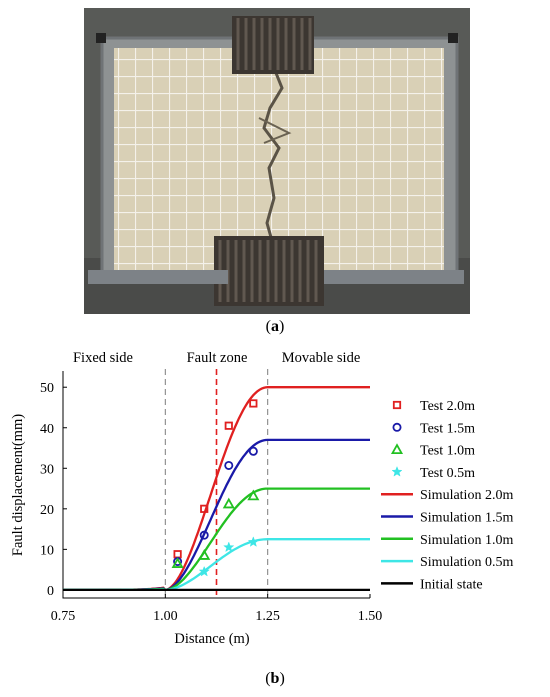 The image size is (550, 697). I want to click on x-axis-label: Distance (m), so click(211, 639).